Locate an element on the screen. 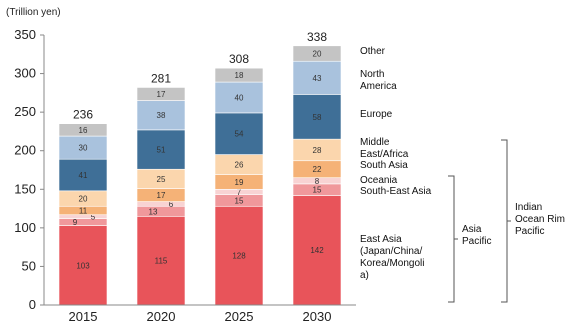  bar-total-label: 308 is located at coordinates (239, 59).